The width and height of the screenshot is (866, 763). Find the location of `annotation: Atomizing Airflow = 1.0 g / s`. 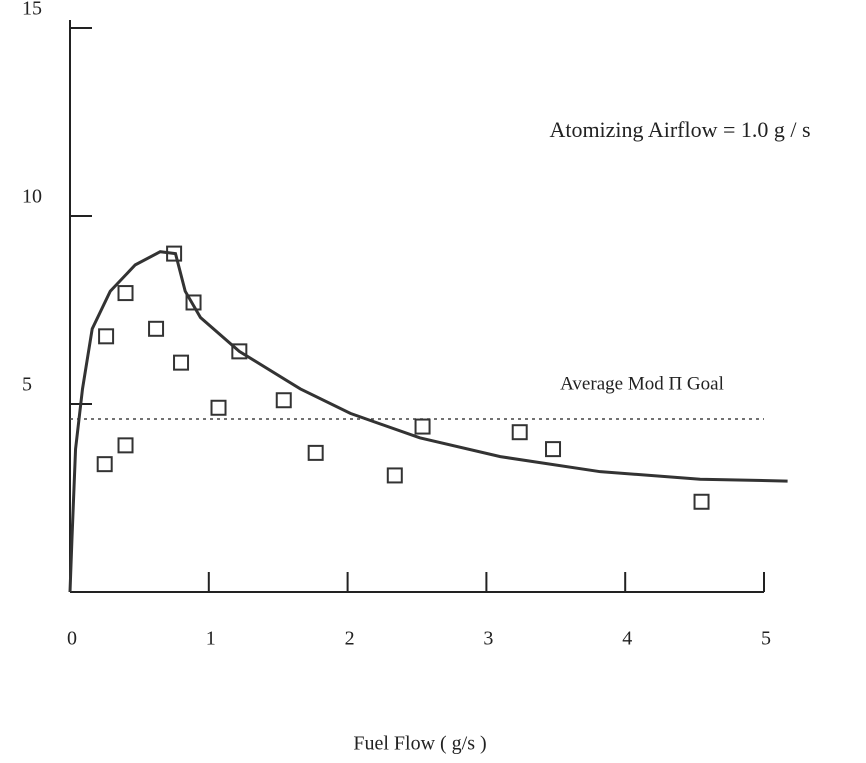

annotation: Atomizing Airflow = 1.0 g / s is located at coordinates (679, 129).